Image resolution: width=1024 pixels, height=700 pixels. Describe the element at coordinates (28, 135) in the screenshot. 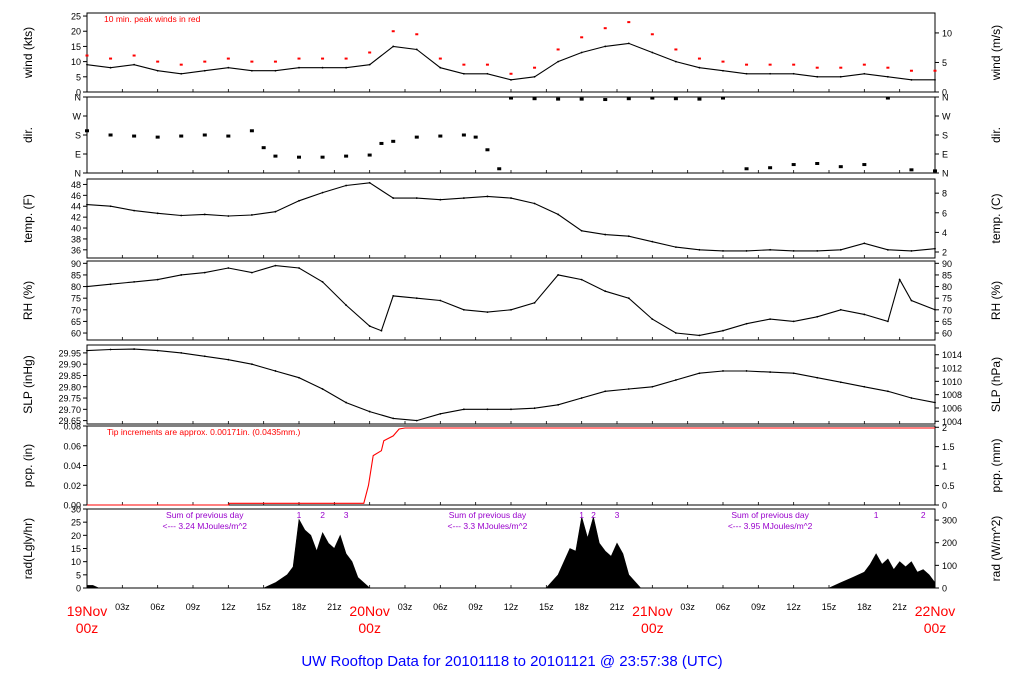

I see `left-axis-label: dir.` at that location.